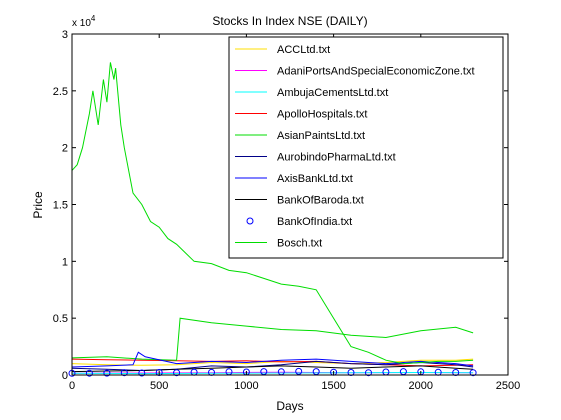 This screenshot has height=420, width=561. What do you see at coordinates (38, 205) in the screenshot?
I see `y-axis-label: Price` at bounding box center [38, 205].